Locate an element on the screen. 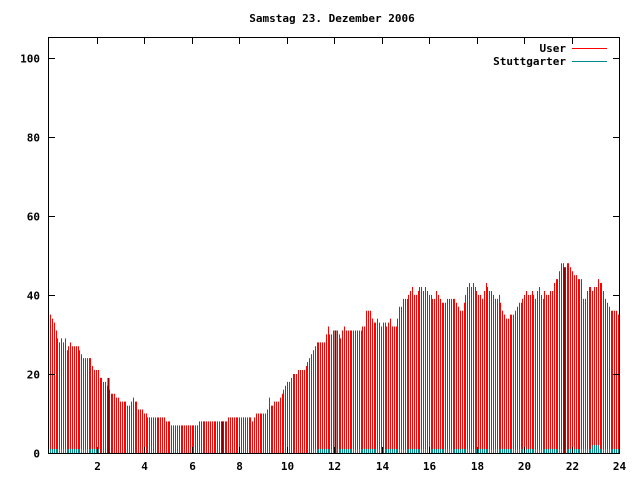 This screenshot has width=640, height=480. x-tick-label: 10 is located at coordinates (287, 466).